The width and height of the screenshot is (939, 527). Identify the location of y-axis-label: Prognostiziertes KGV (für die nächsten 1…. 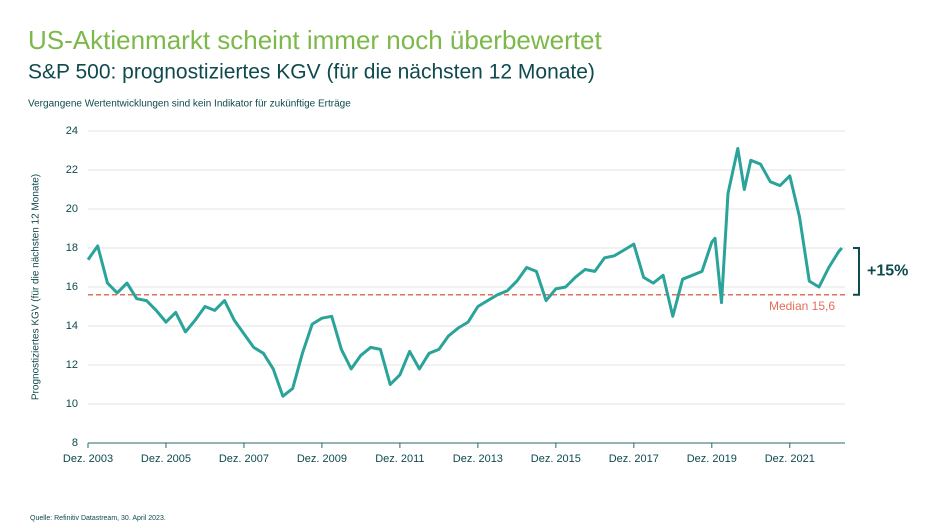
(36, 287).